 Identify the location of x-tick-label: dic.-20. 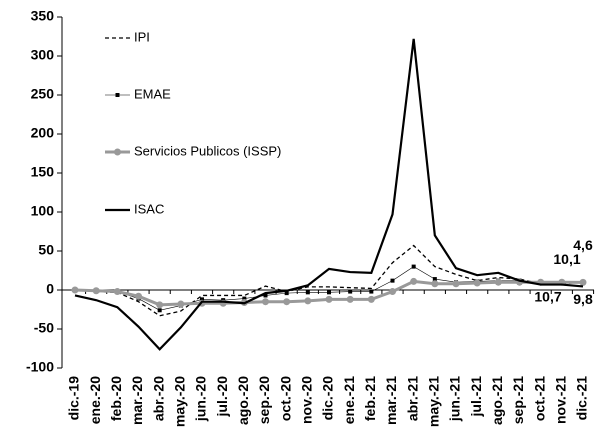
(328, 398).